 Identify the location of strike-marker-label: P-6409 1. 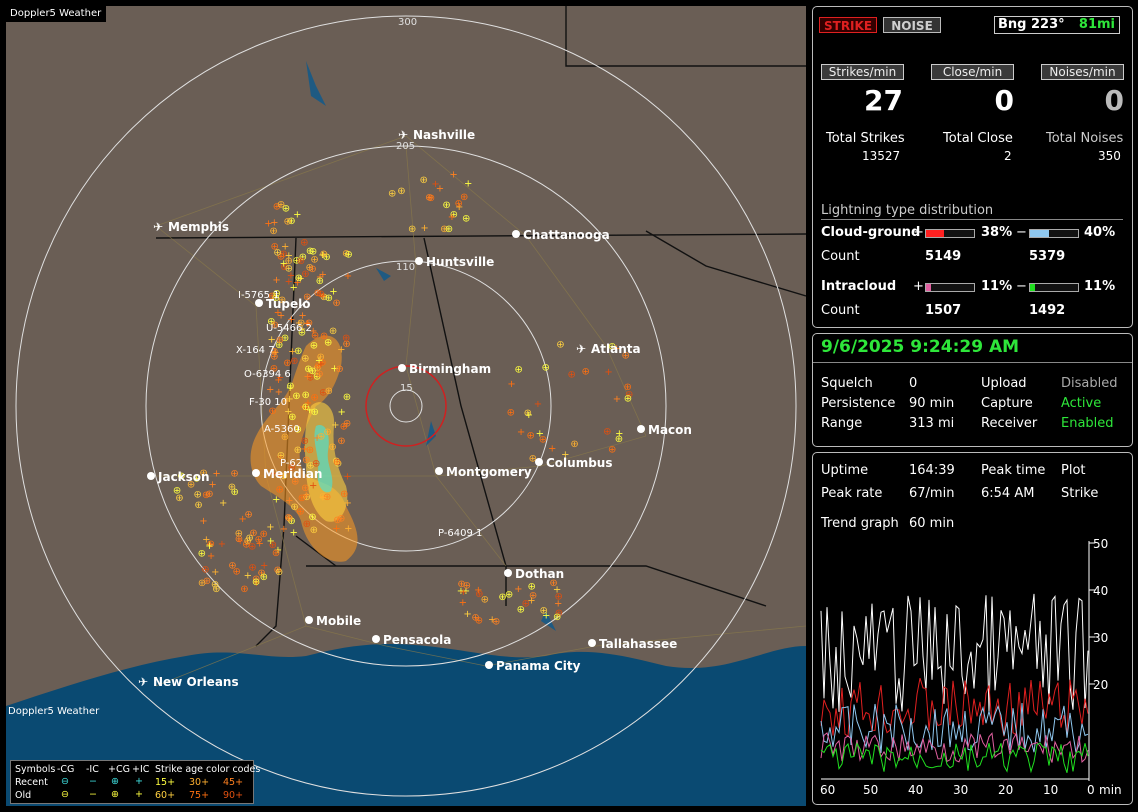
(460, 533).